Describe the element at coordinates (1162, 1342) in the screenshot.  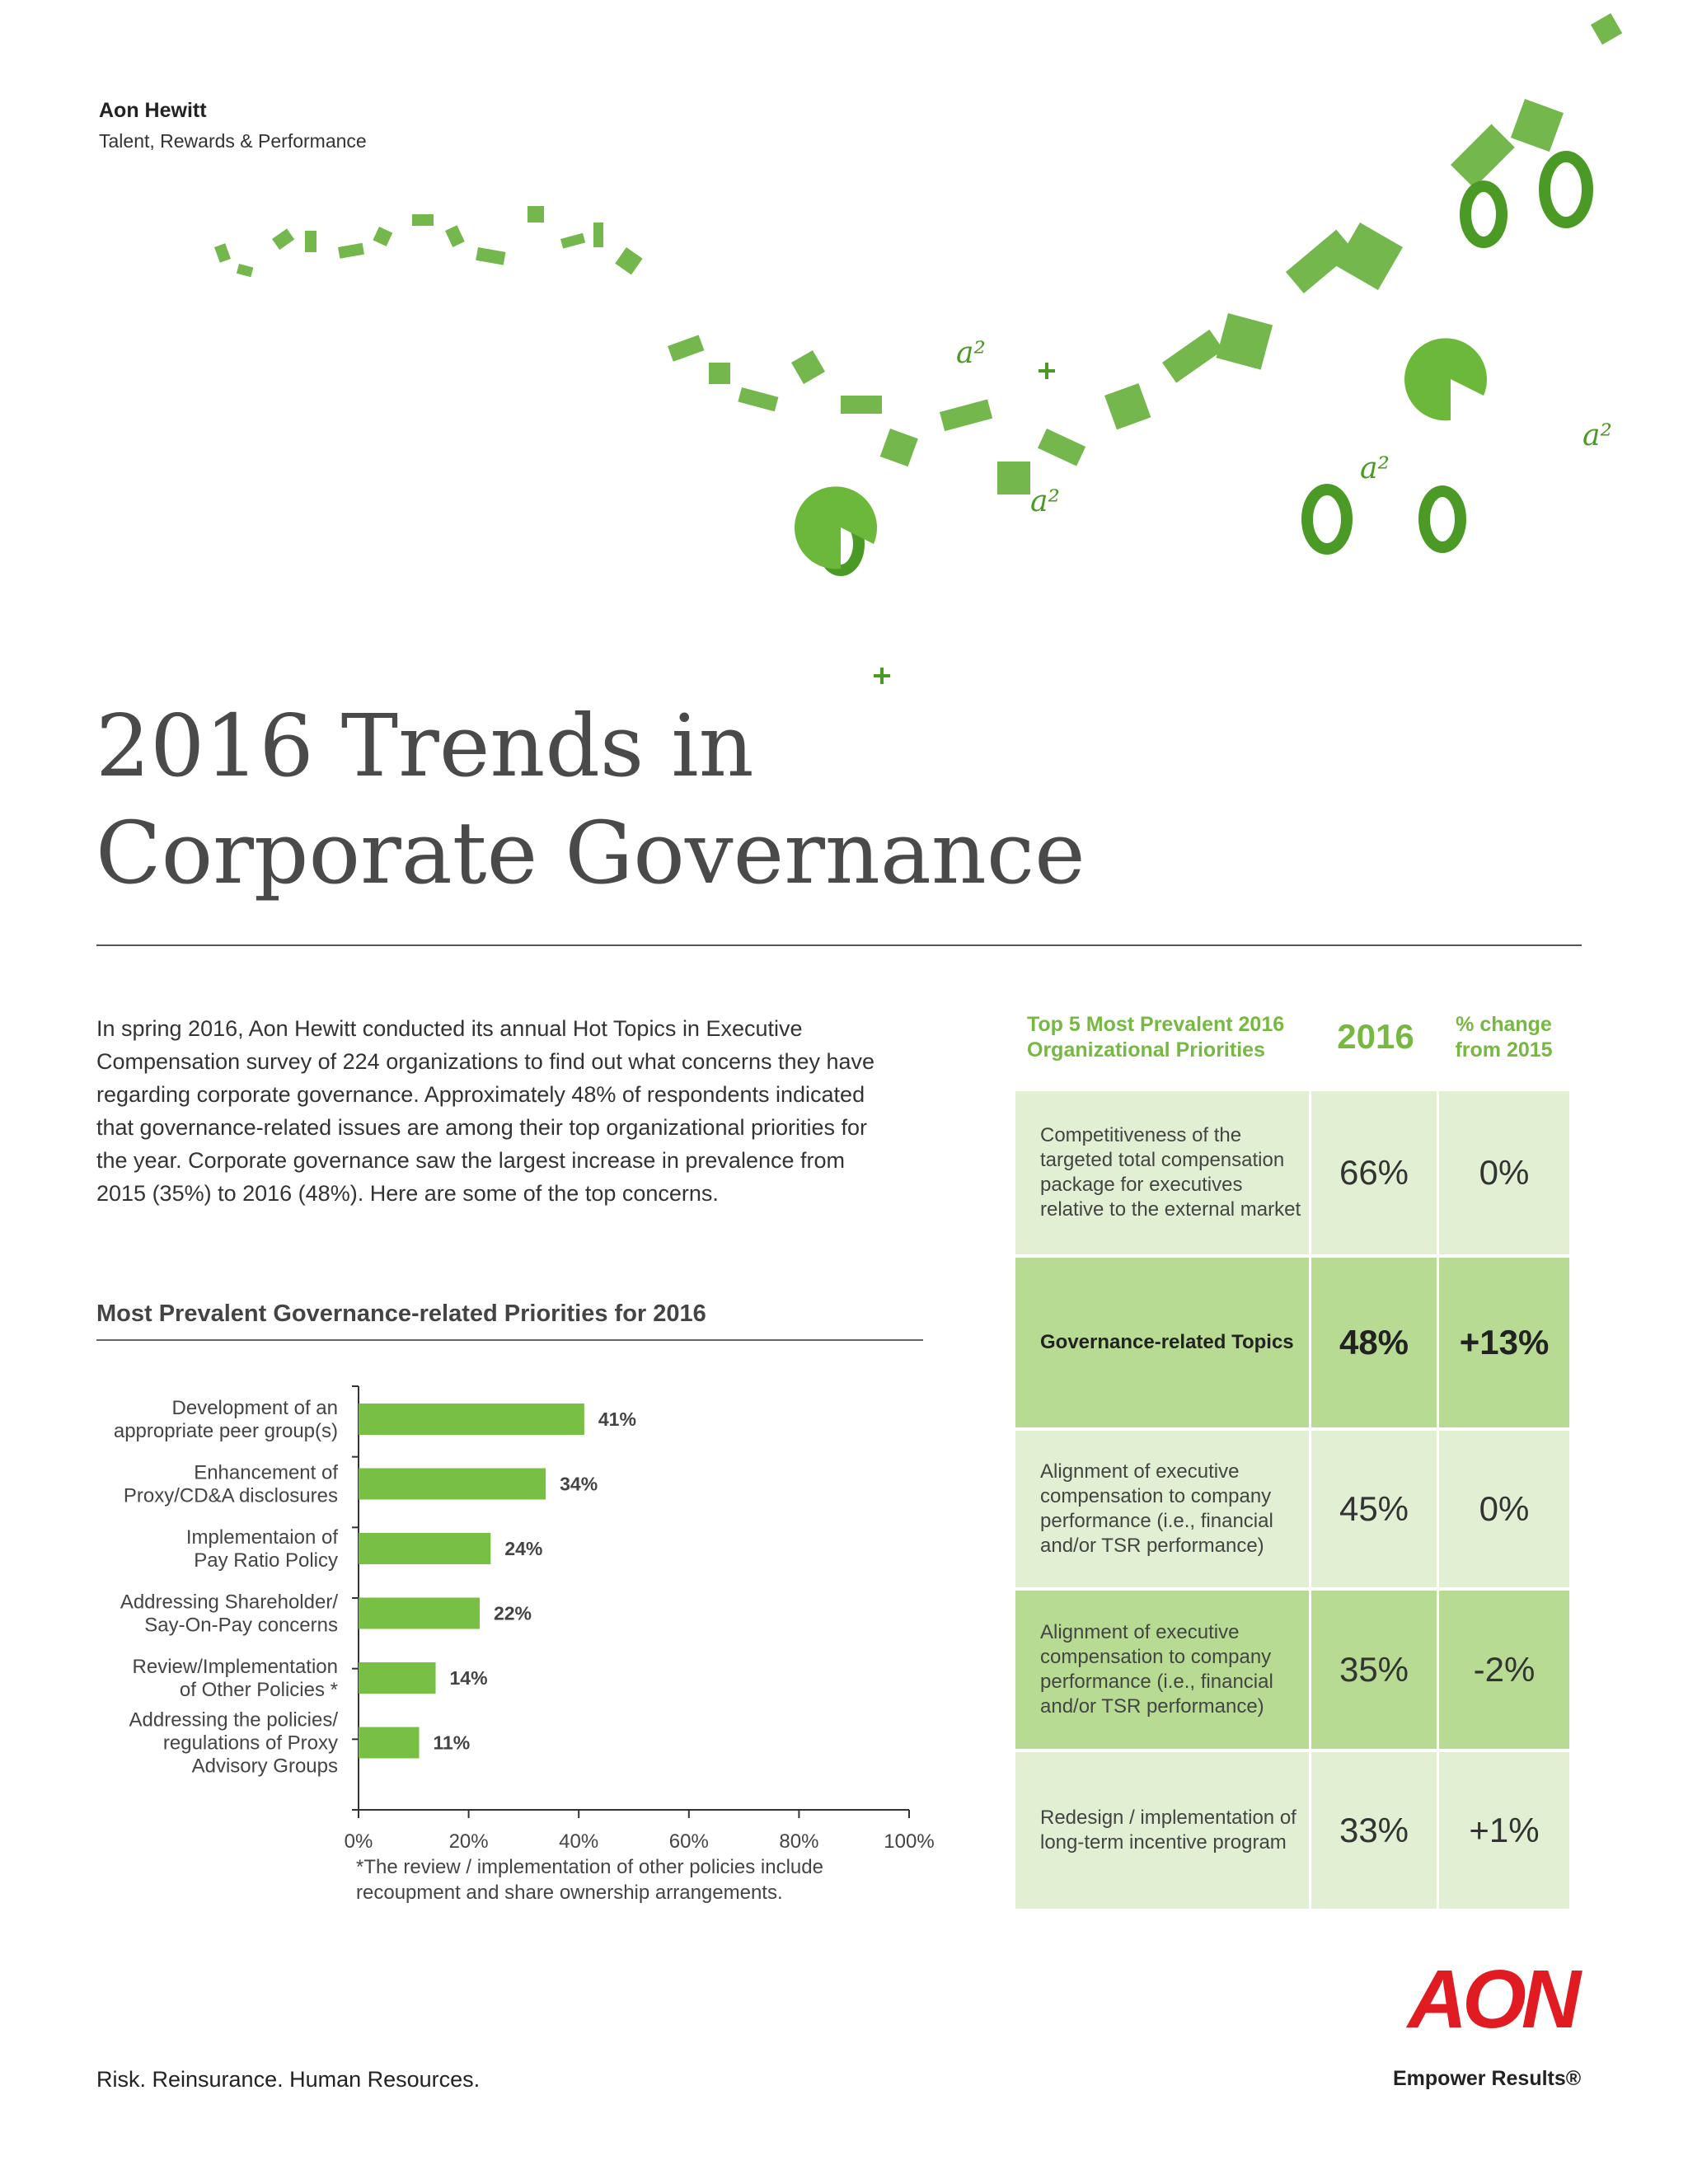
I see `row-label: Governance-related Topics` at that location.